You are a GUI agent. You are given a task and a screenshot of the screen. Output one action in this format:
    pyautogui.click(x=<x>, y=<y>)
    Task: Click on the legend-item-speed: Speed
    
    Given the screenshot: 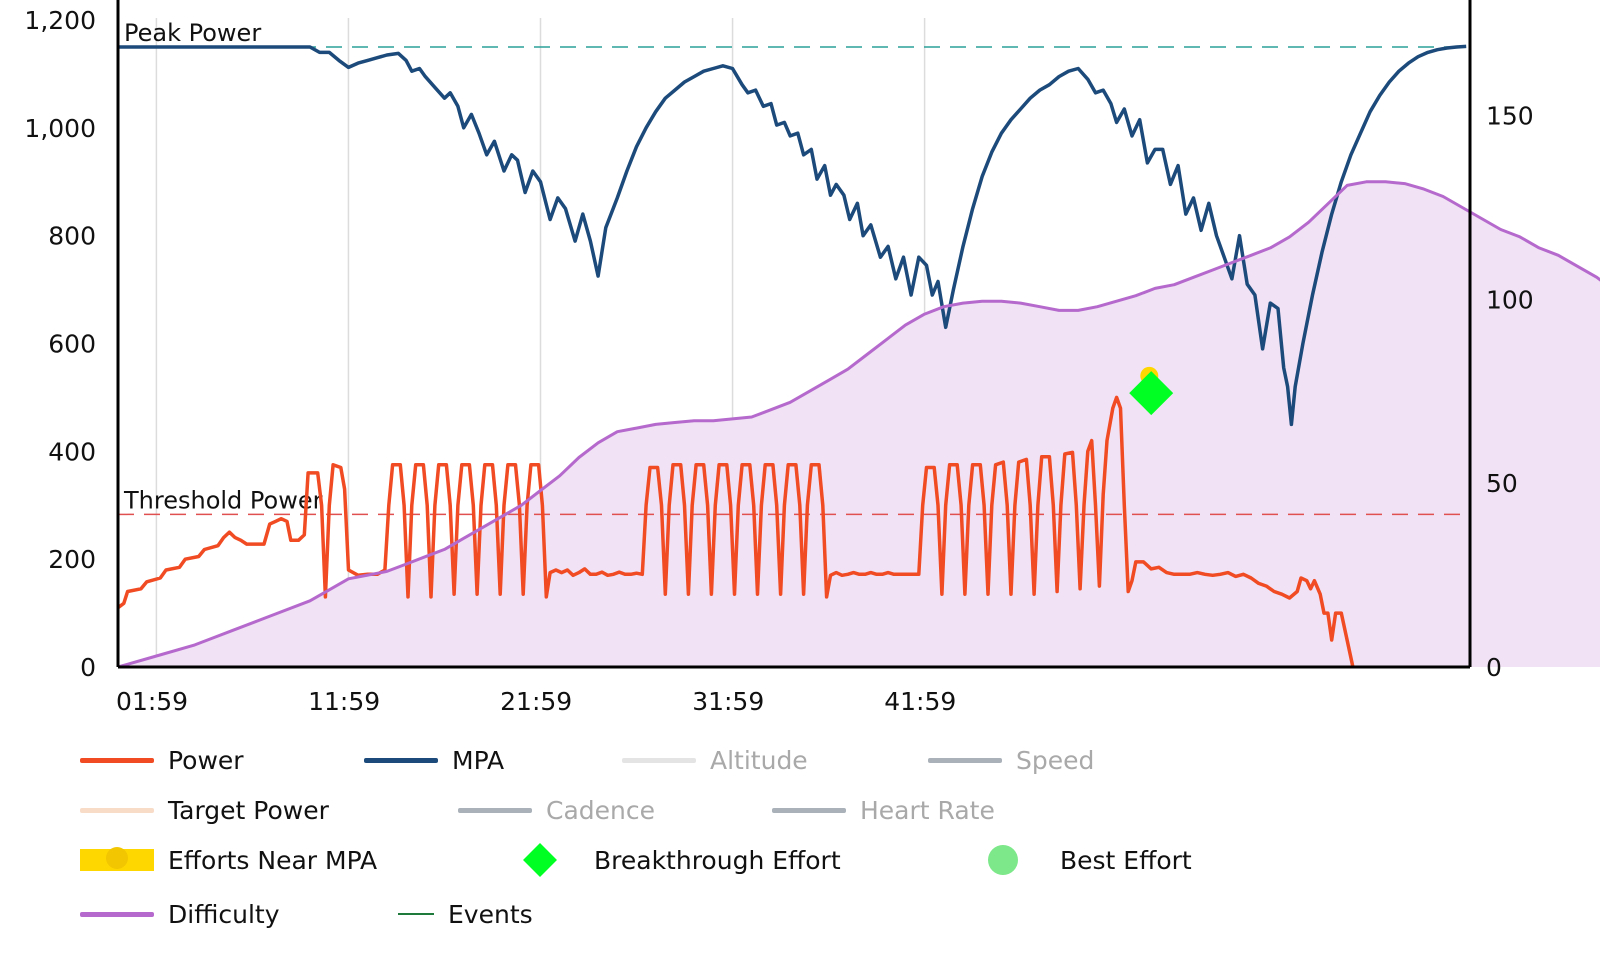 What is the action you would take?
    pyautogui.click(x=1011, y=760)
    